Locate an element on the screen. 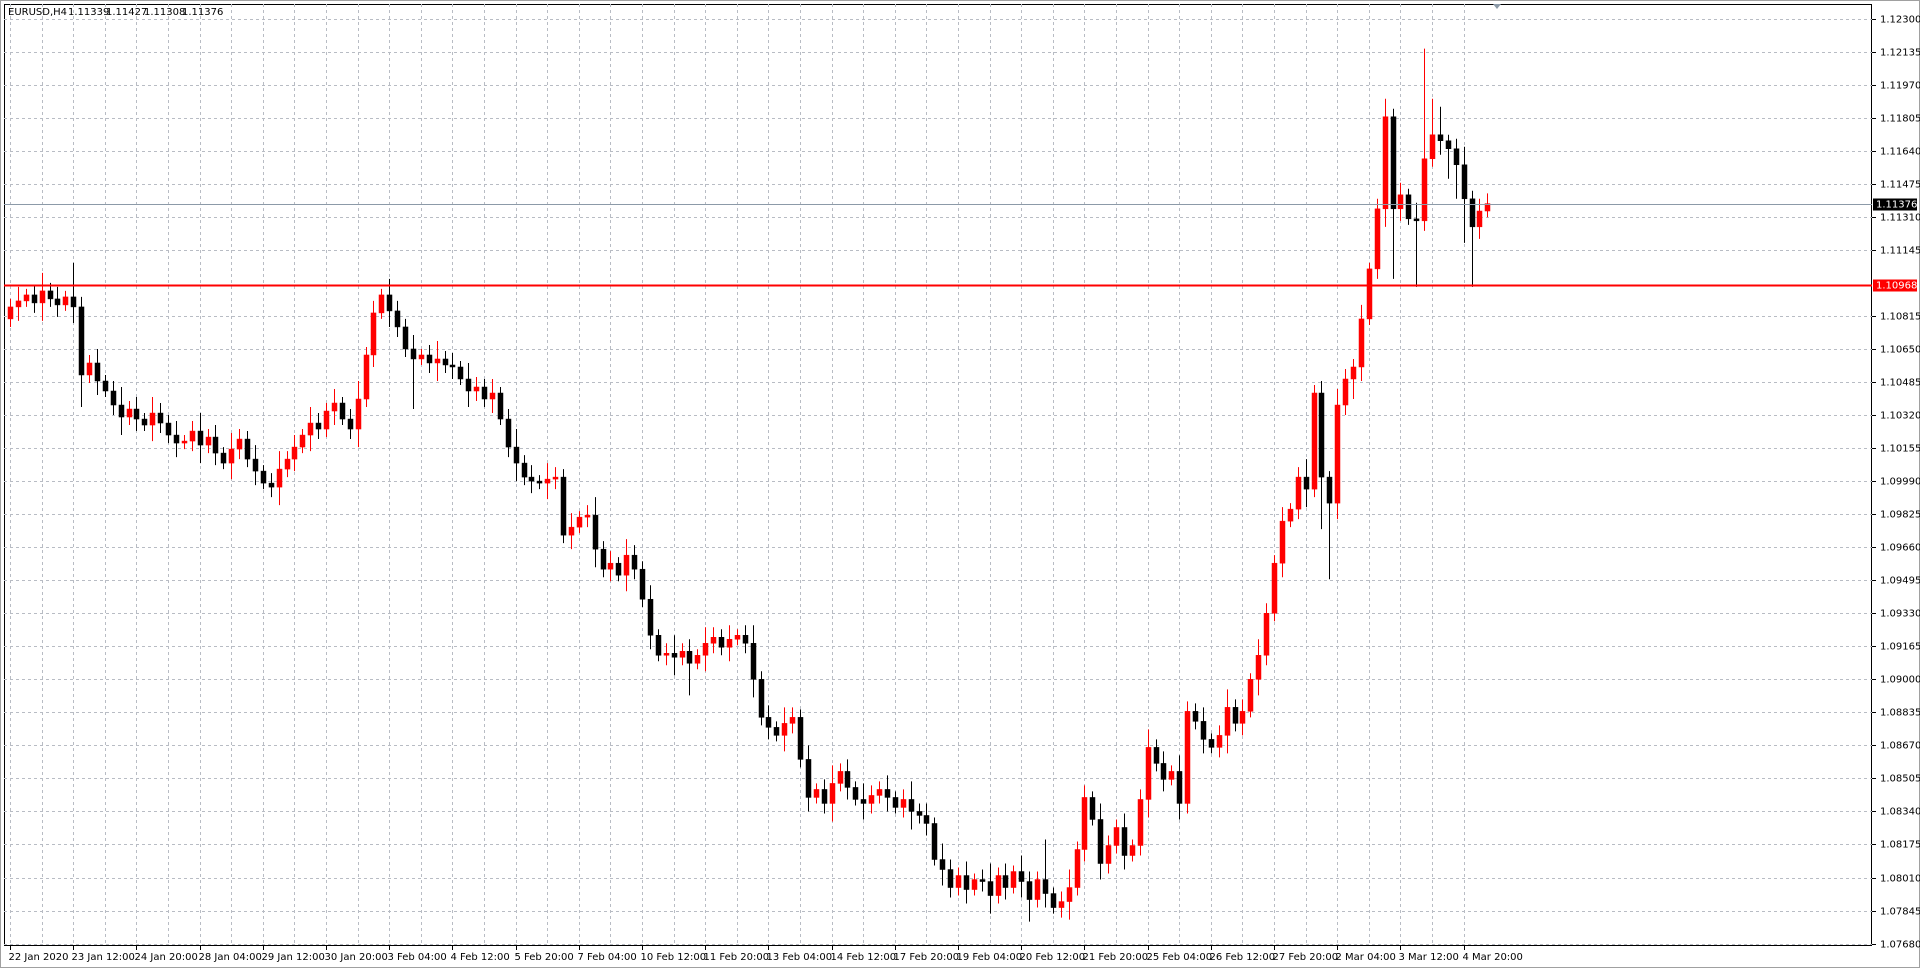 The height and width of the screenshot is (968, 1920). y-tick-label: 1.11640 is located at coordinates (1900, 152).